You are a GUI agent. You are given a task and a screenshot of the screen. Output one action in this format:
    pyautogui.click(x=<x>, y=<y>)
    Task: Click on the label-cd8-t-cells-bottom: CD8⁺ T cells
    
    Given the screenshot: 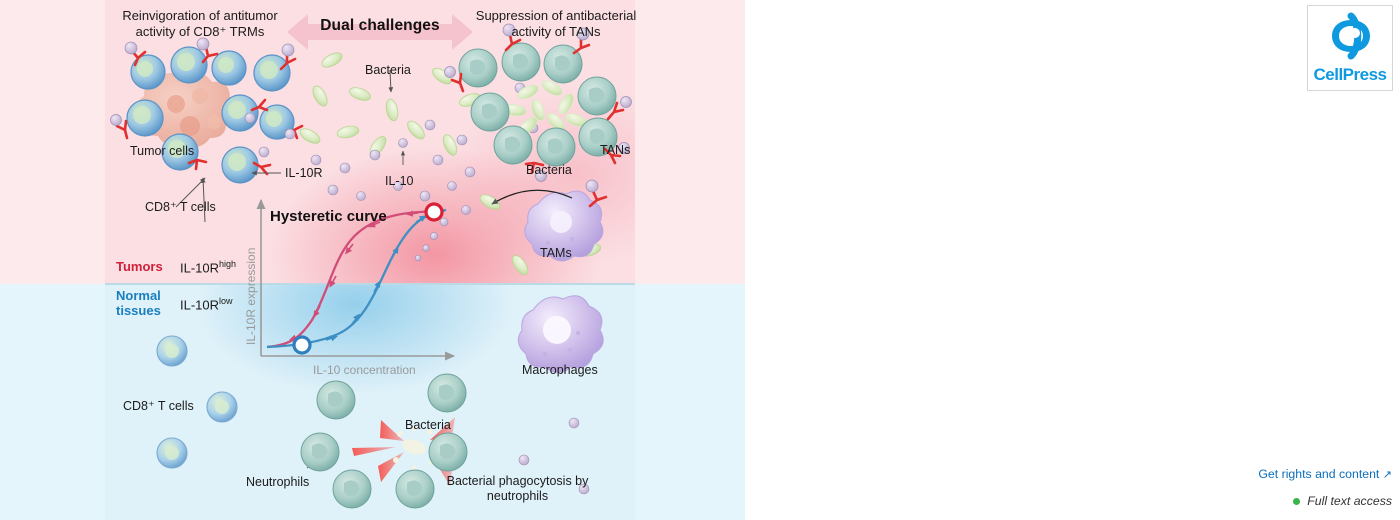 What is the action you would take?
    pyautogui.click(x=158, y=406)
    